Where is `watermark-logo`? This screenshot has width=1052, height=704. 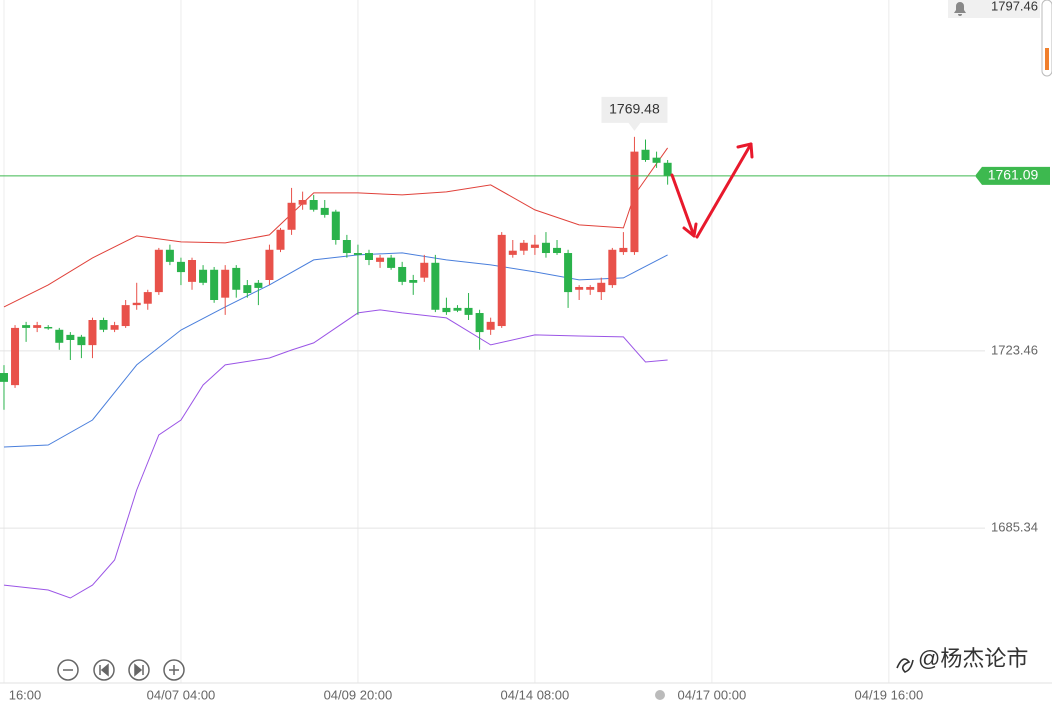
watermark-logo is located at coordinates (905, 665).